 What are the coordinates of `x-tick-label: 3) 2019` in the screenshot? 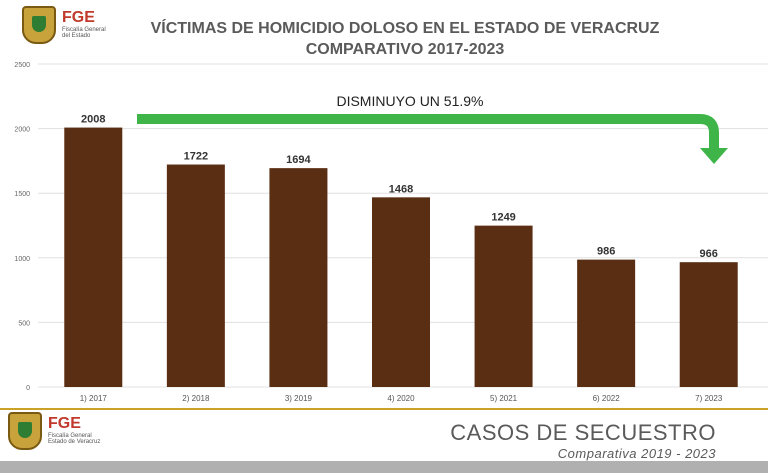 It's located at (299, 398).